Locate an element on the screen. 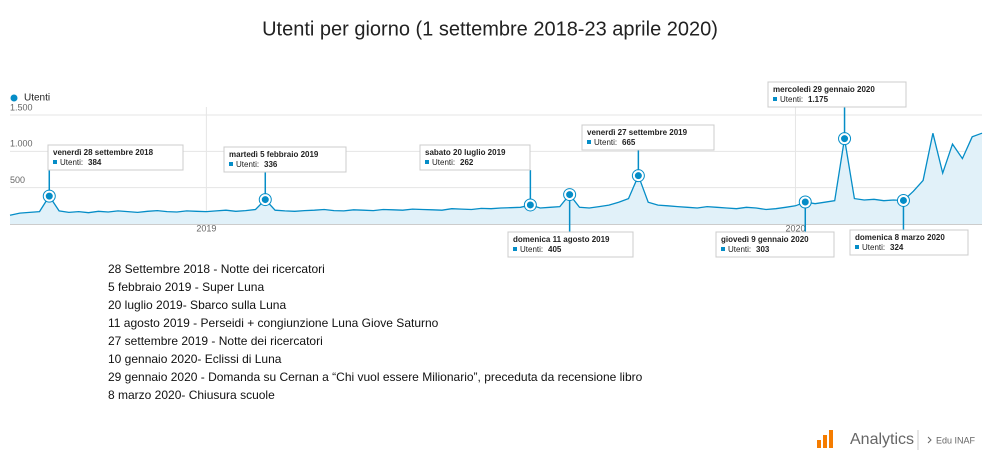 The width and height of the screenshot is (1000, 452). callout-date: domenica 11 agosto 2019 is located at coordinates (561, 239).